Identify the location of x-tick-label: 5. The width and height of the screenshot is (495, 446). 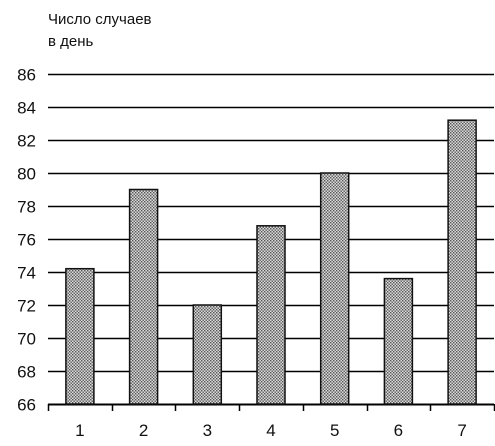
(334, 430).